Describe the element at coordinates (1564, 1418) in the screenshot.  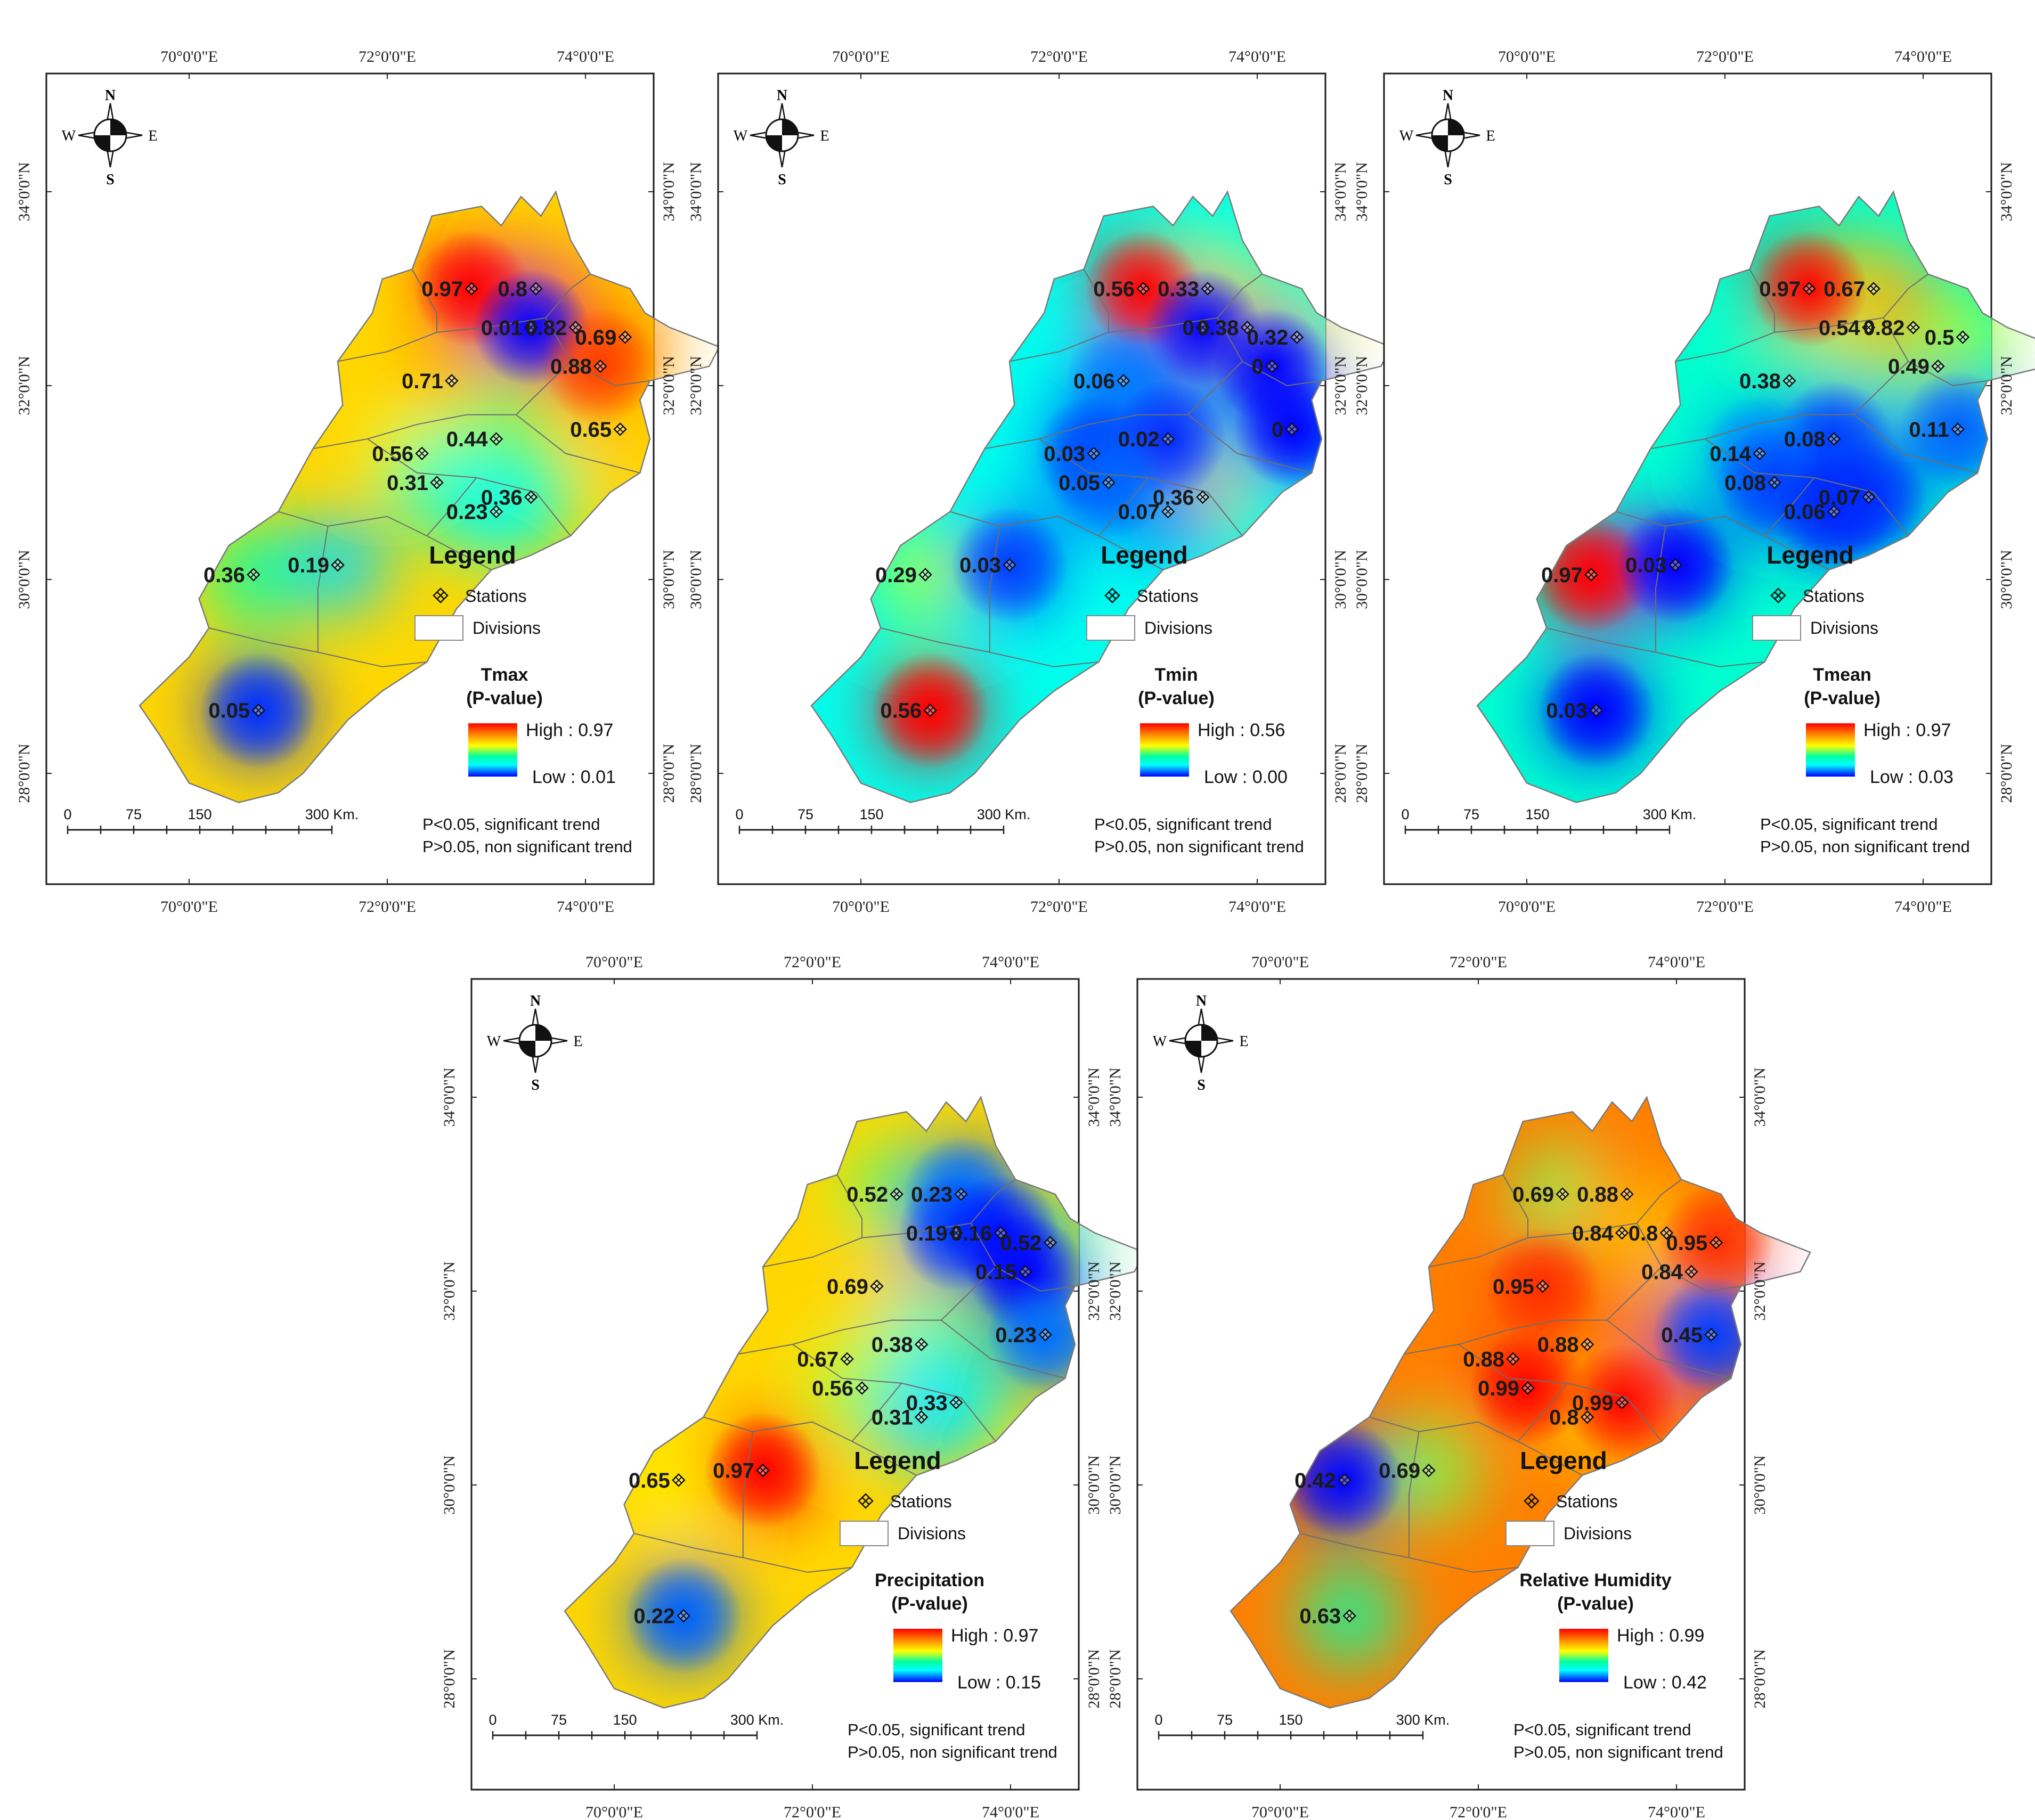
I see `station-value-label: 0.8` at that location.